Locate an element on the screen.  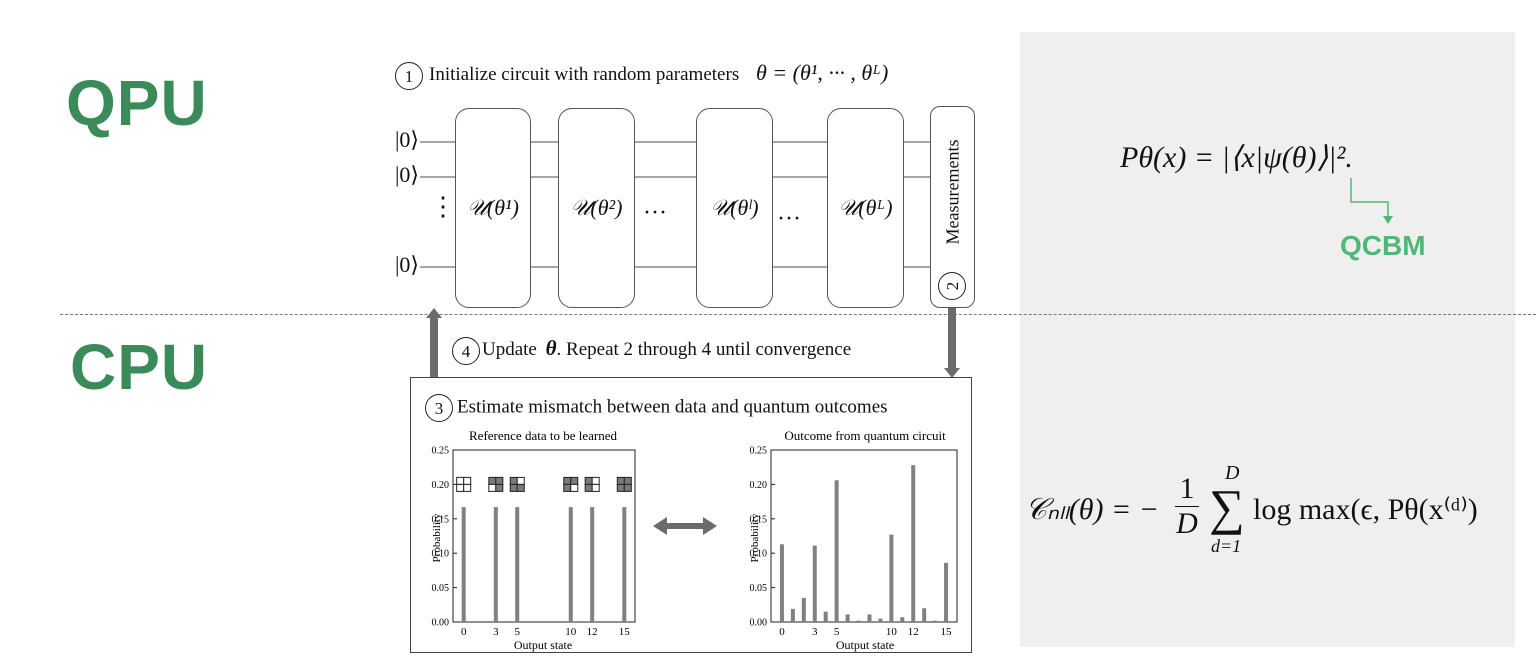
chart2-title: Outcome from quantum circuit is located at coordinates (865, 435).